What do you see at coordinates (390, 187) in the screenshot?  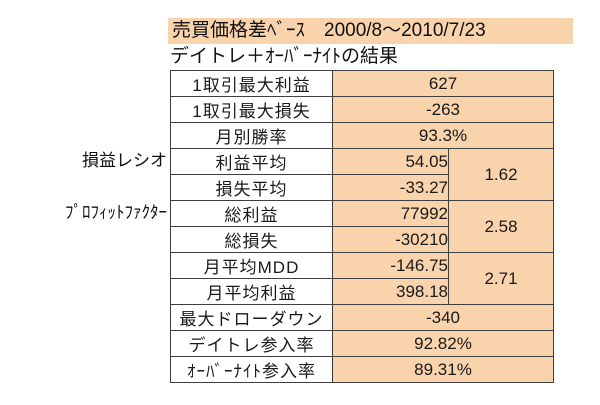 I see `row-value-avg-loss: -33.27` at bounding box center [390, 187].